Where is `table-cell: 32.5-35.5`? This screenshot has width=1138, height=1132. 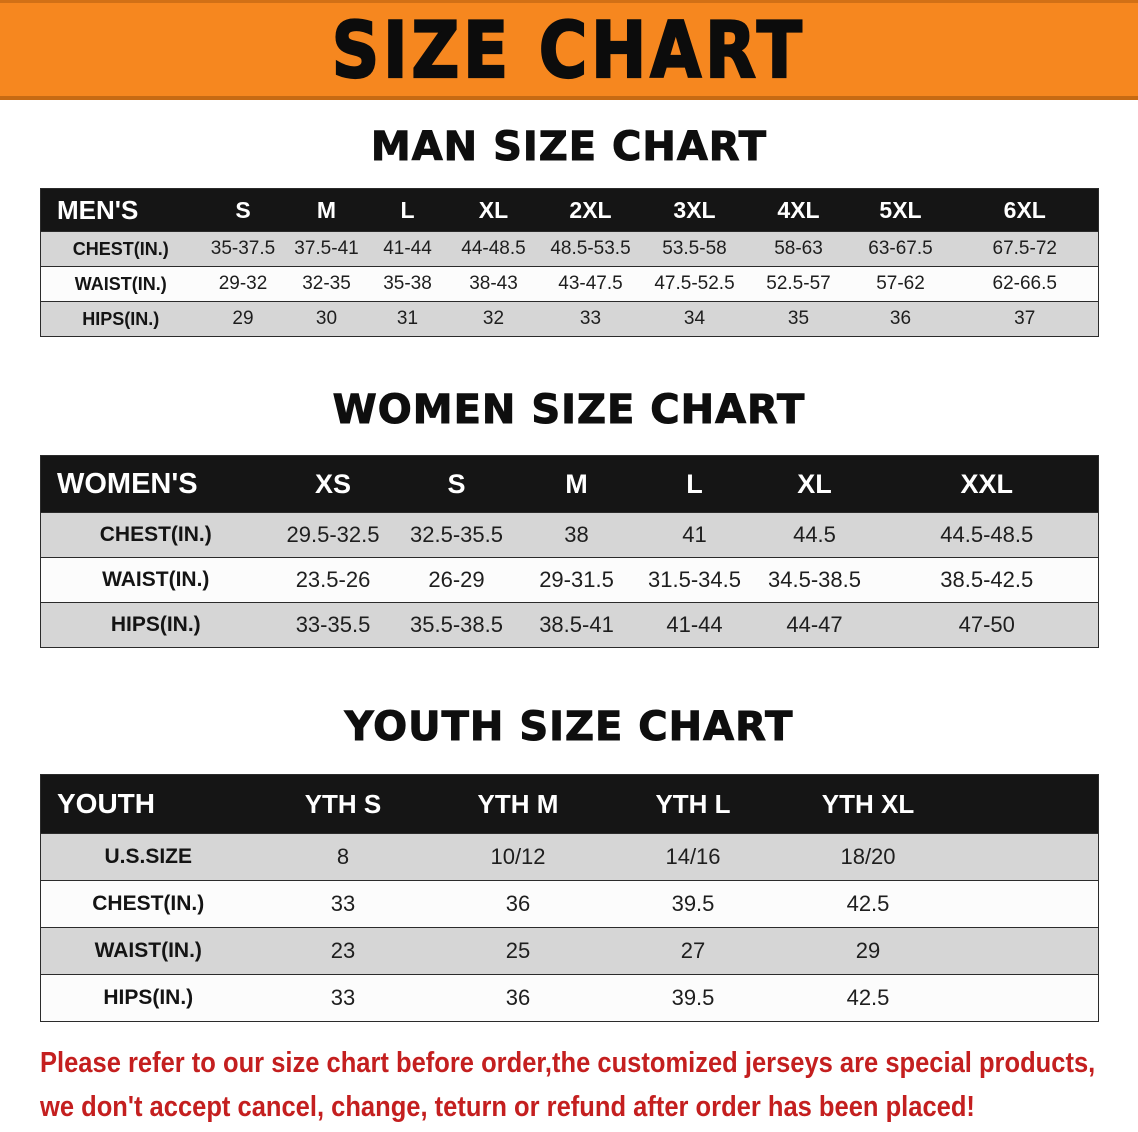 table-cell: 32.5-35.5 is located at coordinates (456, 534).